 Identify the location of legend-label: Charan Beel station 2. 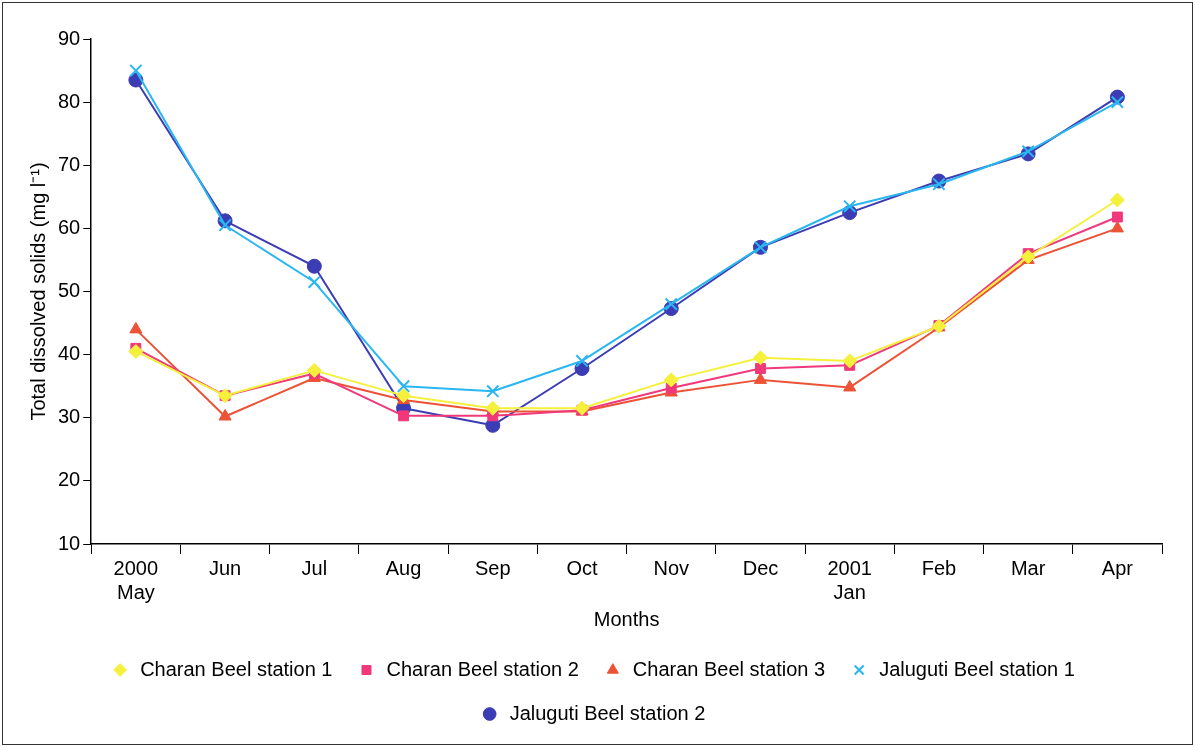
(482, 668).